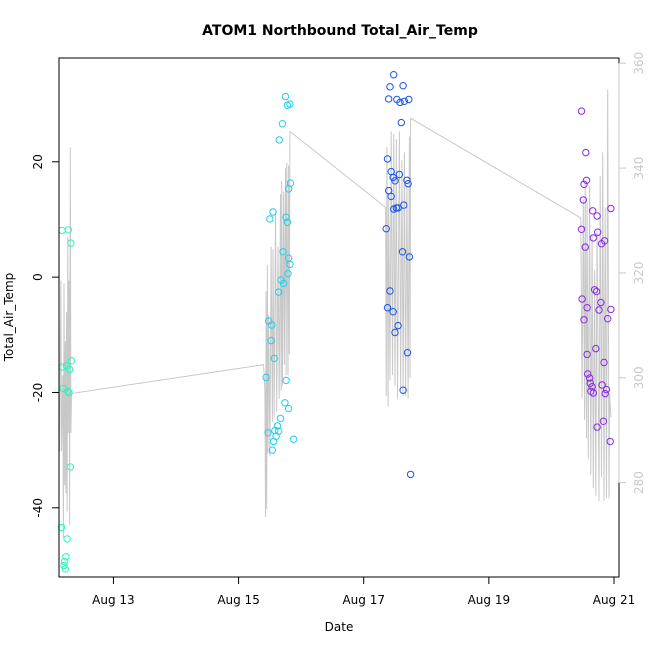 This screenshot has width=650, height=650. What do you see at coordinates (489, 600) in the screenshot?
I see `x-tick-label-3: Aug 19` at bounding box center [489, 600].